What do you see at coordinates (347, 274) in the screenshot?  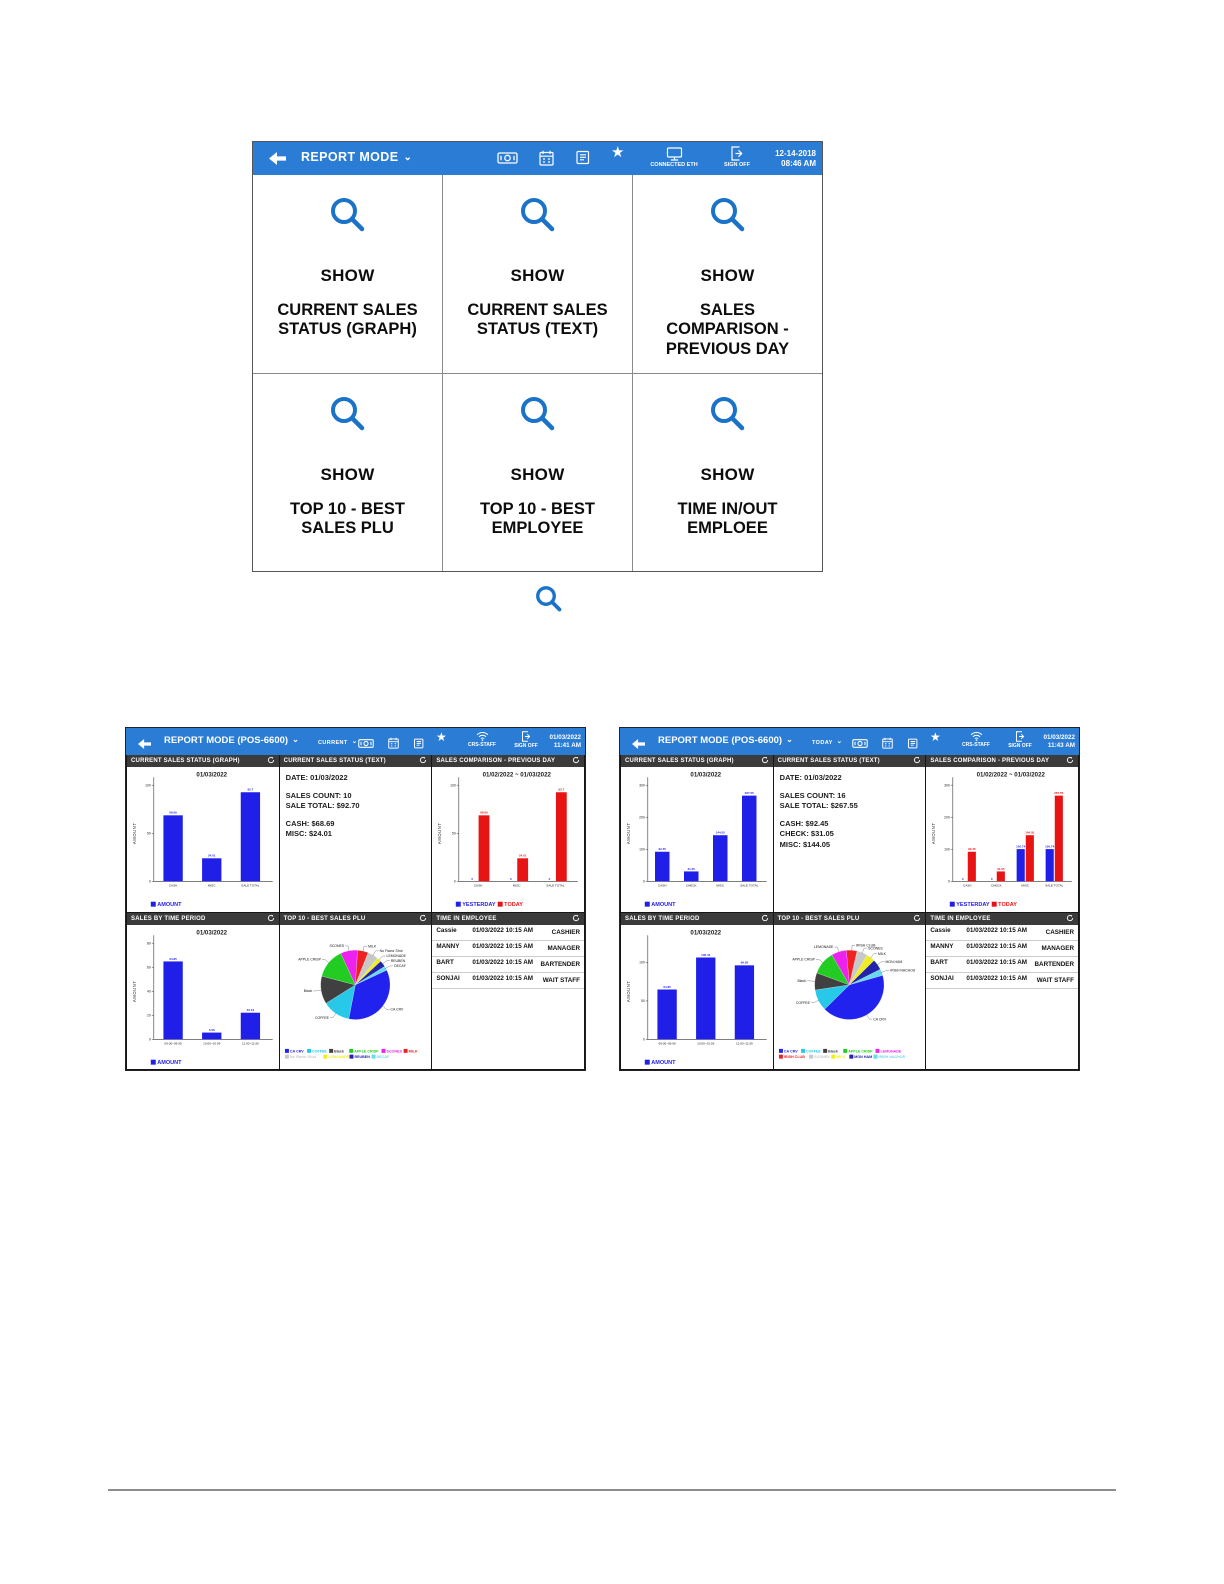 I see `tile-current-sales-status-graph: SHOW CURRENT SALES STATUS (GRAPH)` at bounding box center [347, 274].